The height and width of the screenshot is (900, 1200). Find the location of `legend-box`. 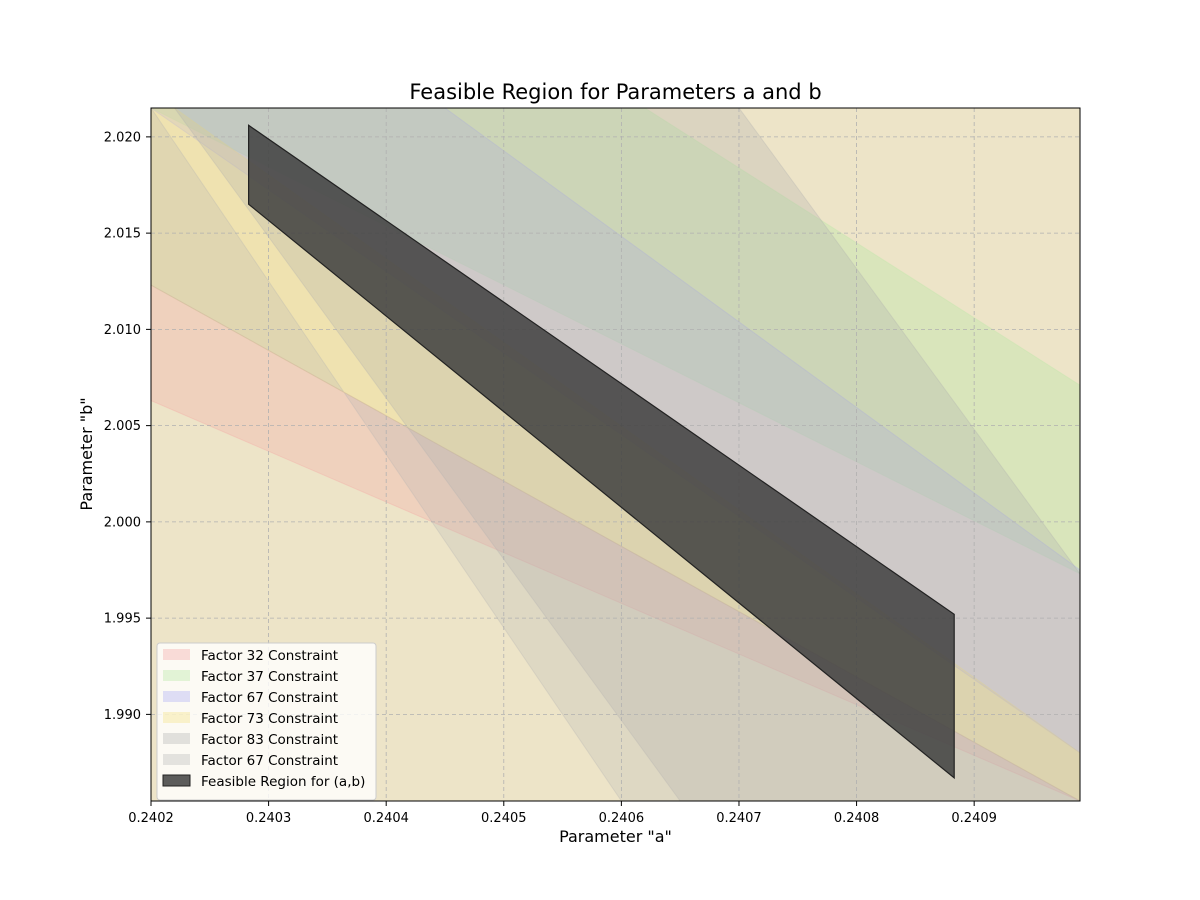

legend-box is located at coordinates (266, 721).